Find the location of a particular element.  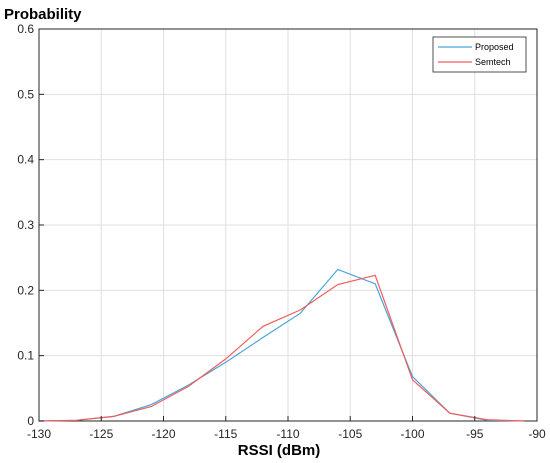

x-axis-ticks: -130 -125 -120 -115 -110 -105 -100 -95 -90 is located at coordinates (286, 428).